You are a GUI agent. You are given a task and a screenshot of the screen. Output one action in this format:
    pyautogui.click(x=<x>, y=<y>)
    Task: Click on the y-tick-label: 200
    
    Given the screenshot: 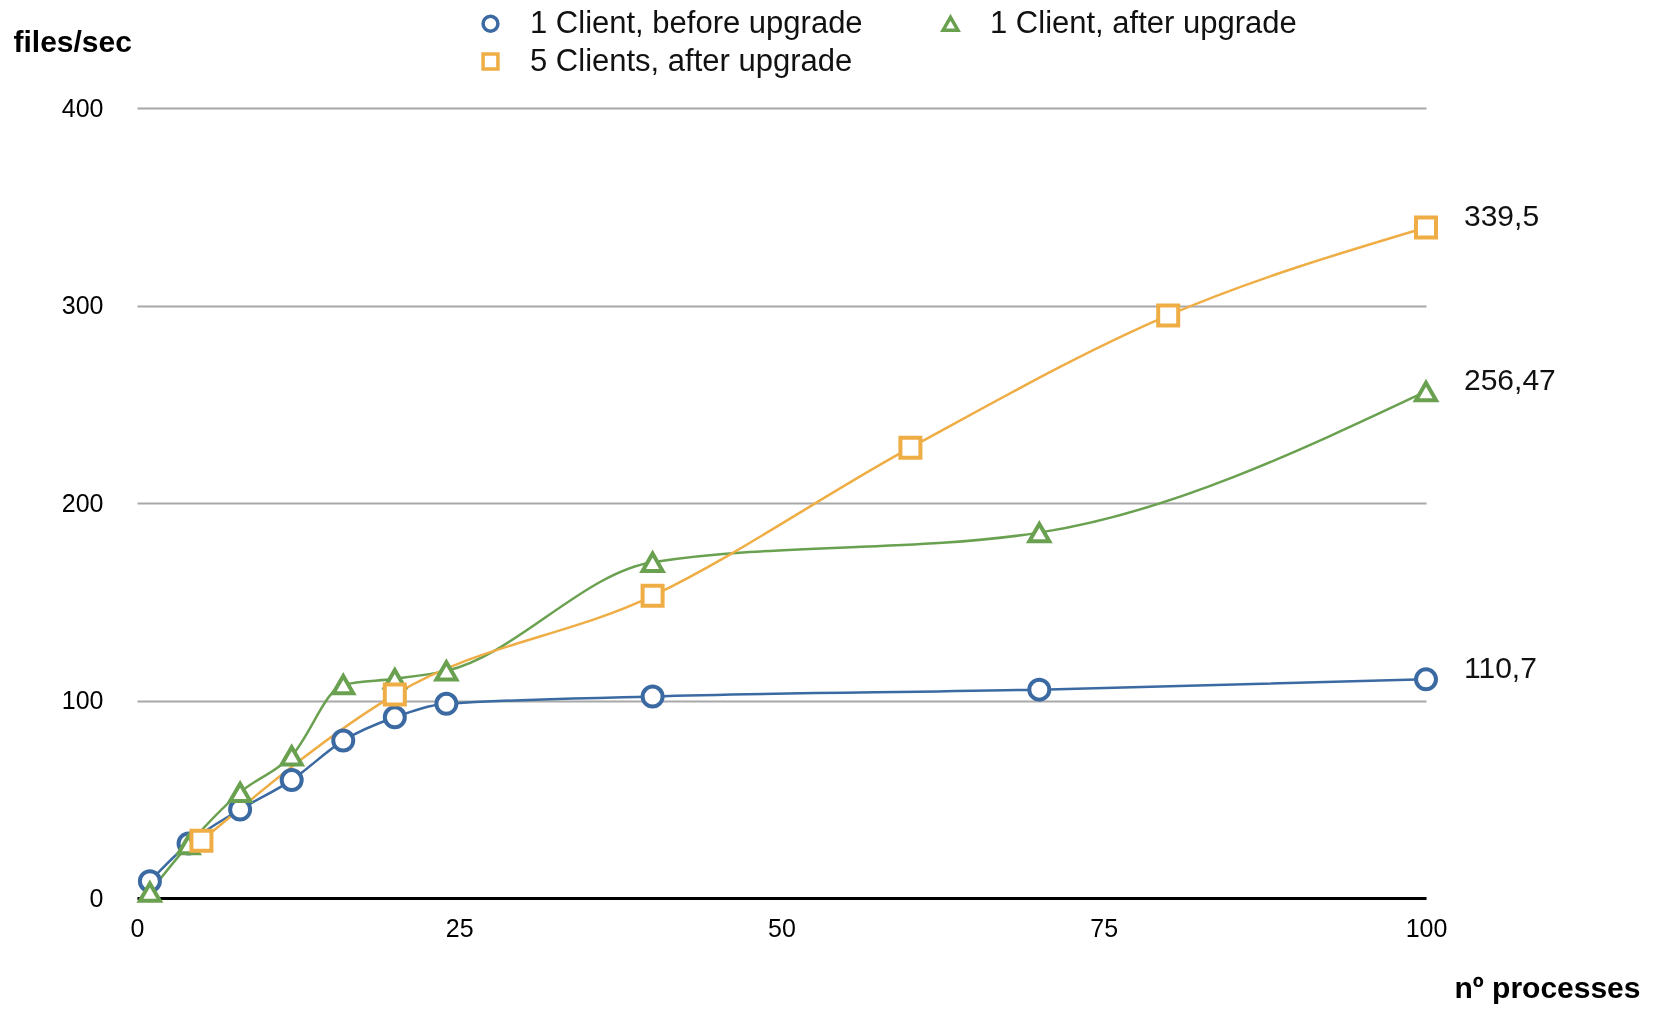 What is the action you would take?
    pyautogui.click(x=82, y=502)
    